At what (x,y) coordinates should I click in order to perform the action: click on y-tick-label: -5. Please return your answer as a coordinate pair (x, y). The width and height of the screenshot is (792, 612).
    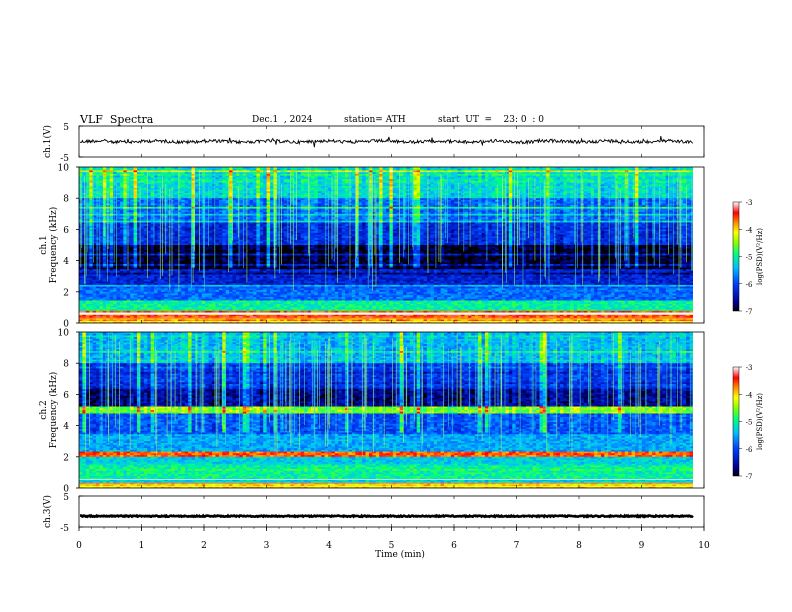
    Looking at the image, I should click on (64, 159).